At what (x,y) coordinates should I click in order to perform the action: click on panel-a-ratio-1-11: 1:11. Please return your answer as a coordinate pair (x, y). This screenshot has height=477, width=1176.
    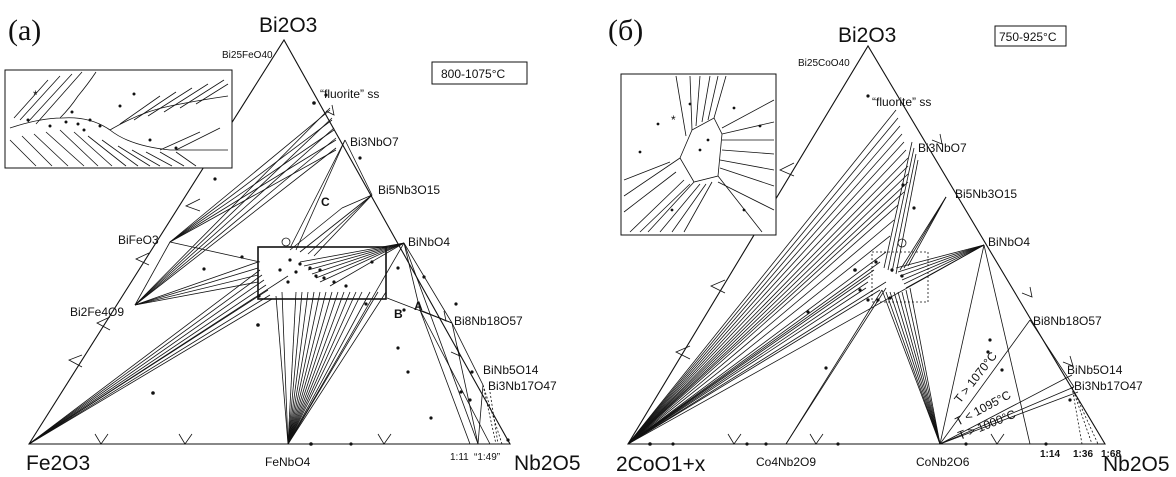
    Looking at the image, I should click on (459, 457).